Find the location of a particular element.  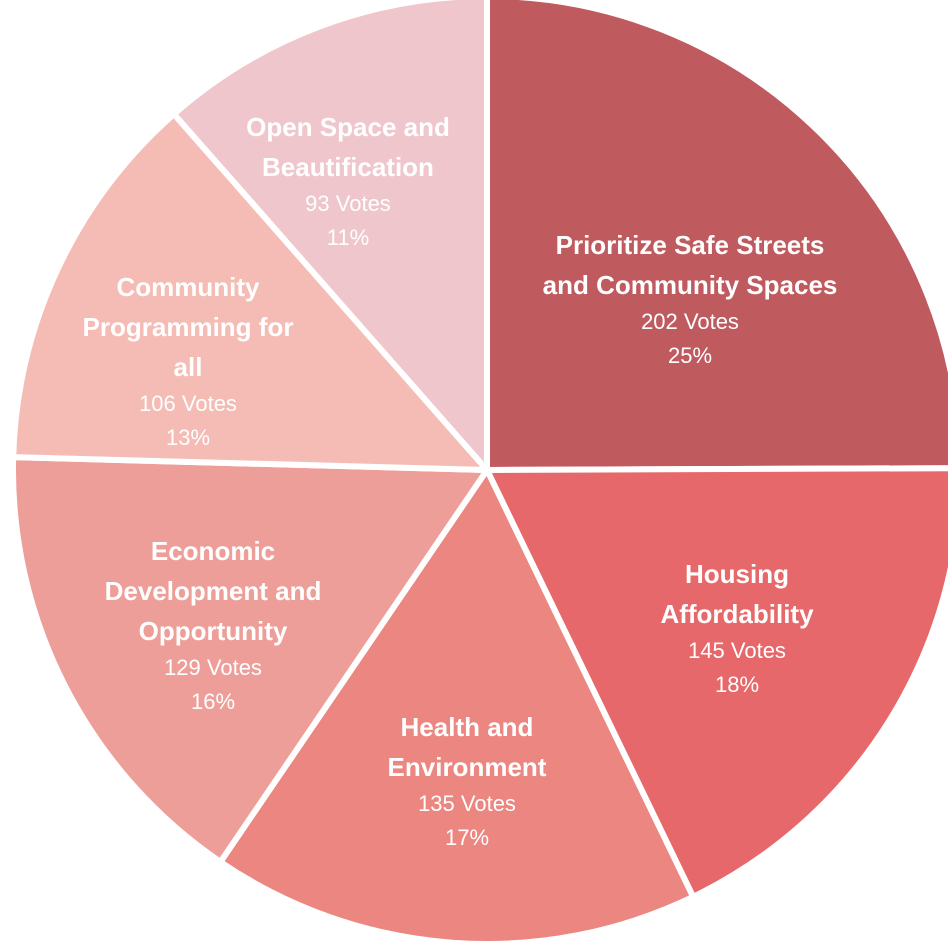

slice-label: Open Space and Beautification 93 Votes 11% is located at coordinates (348, 181).